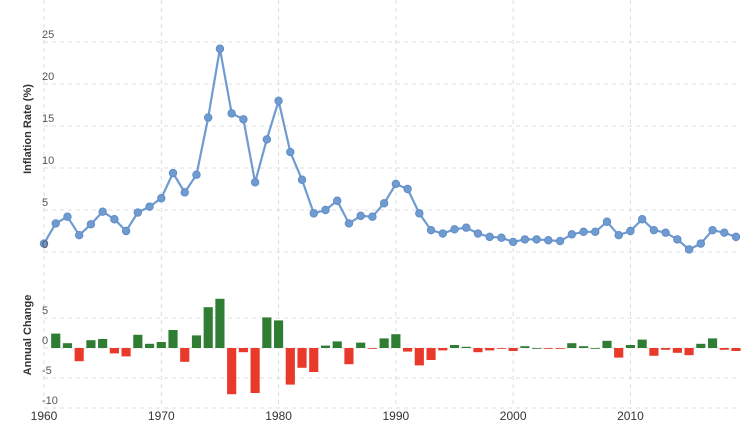 Image resolution: width=754 pixels, height=427 pixels. Describe the element at coordinates (48, 161) in the screenshot. I see `top-y-tick-label: 10` at that location.